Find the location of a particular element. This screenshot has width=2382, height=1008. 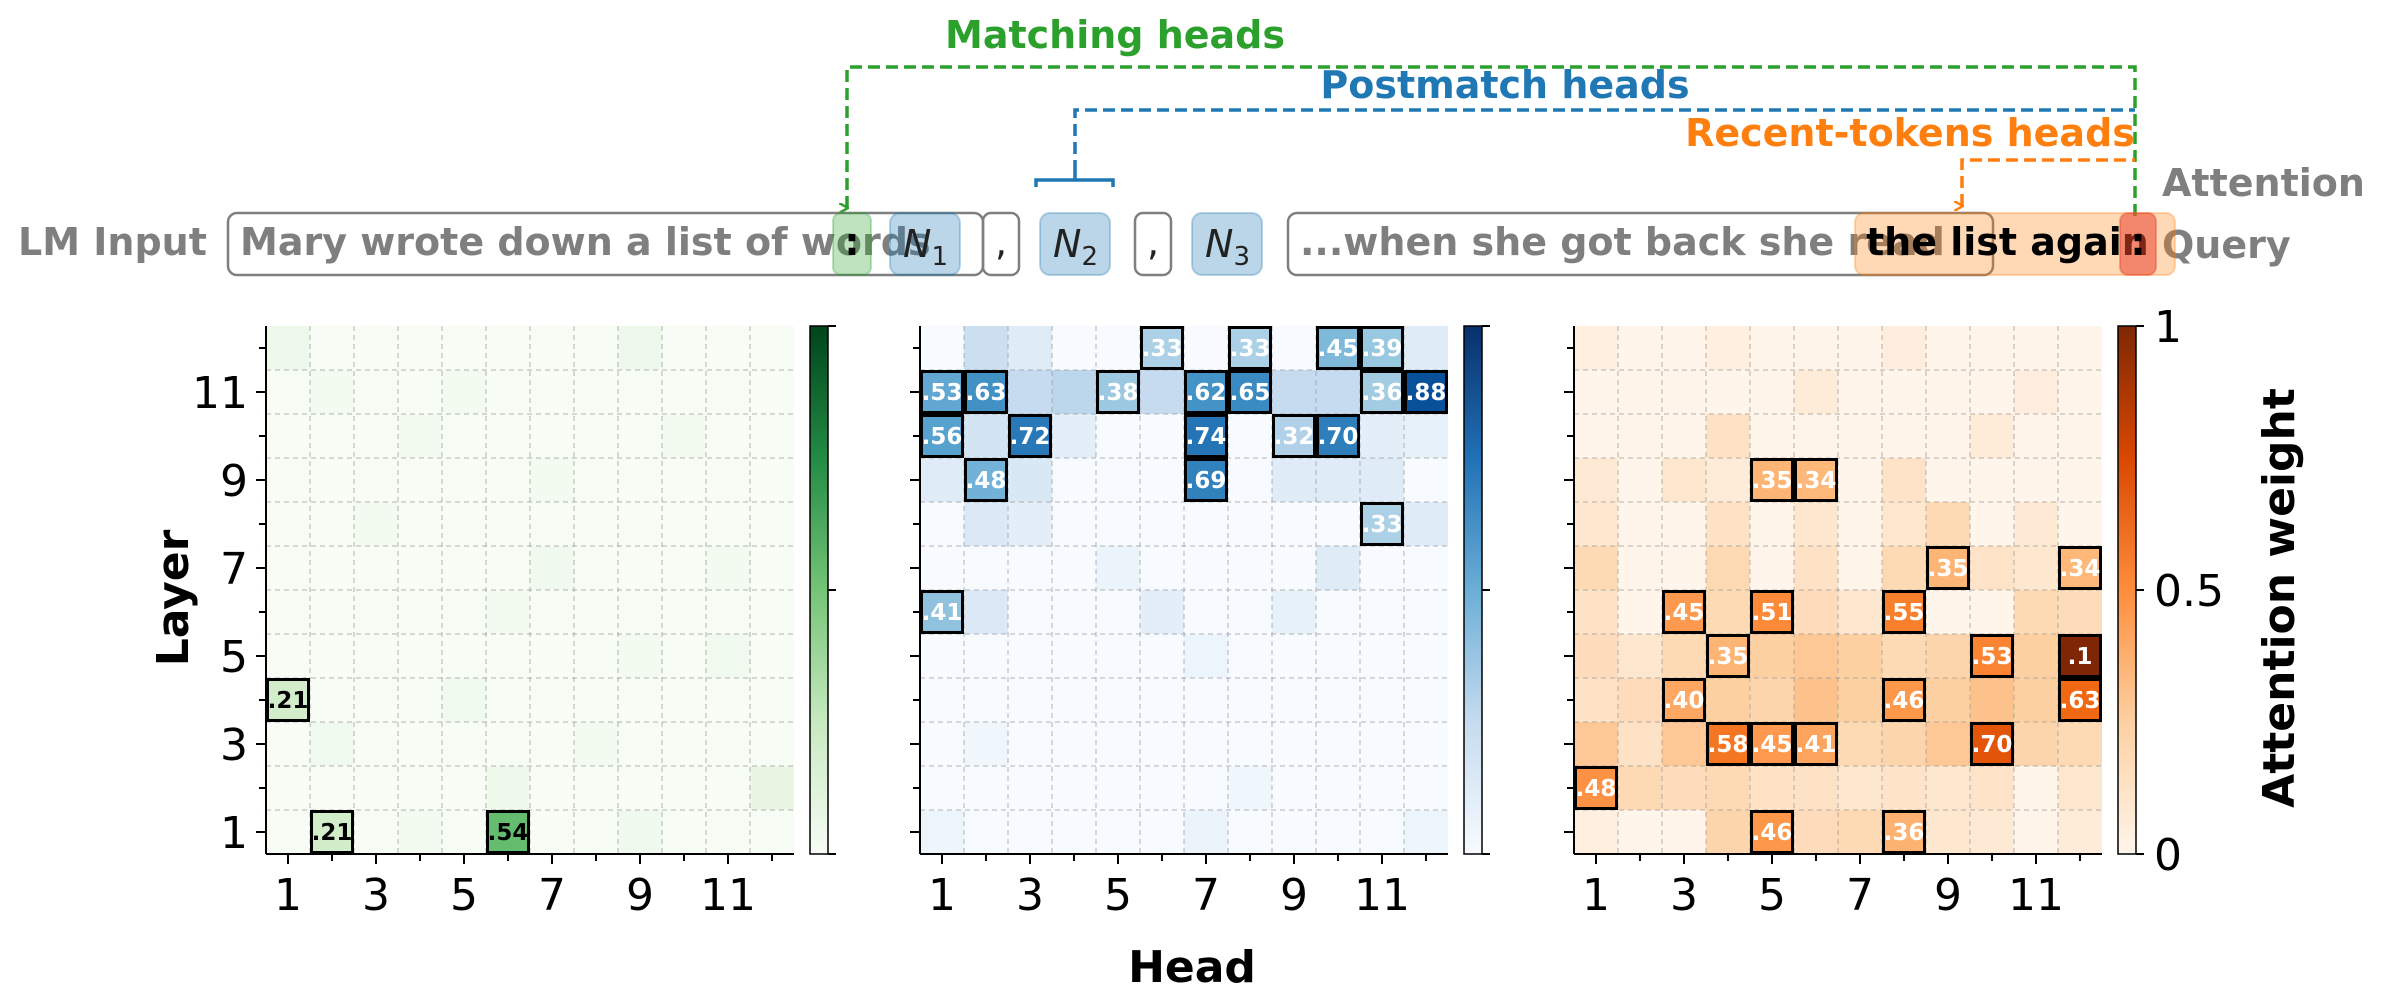

heatmap-cell-label: .53 is located at coordinates (942, 393).